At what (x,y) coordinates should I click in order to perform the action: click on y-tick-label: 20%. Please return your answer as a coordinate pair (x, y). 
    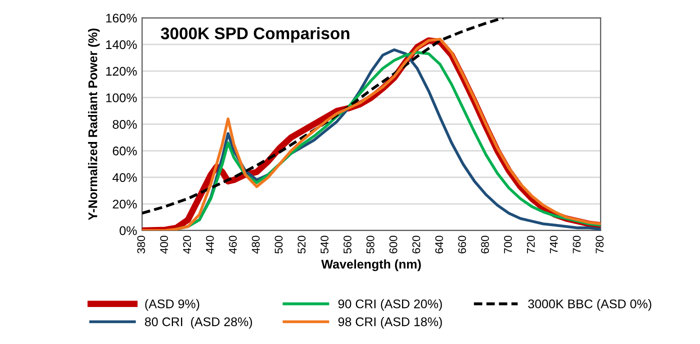
    Looking at the image, I should click on (124, 204).